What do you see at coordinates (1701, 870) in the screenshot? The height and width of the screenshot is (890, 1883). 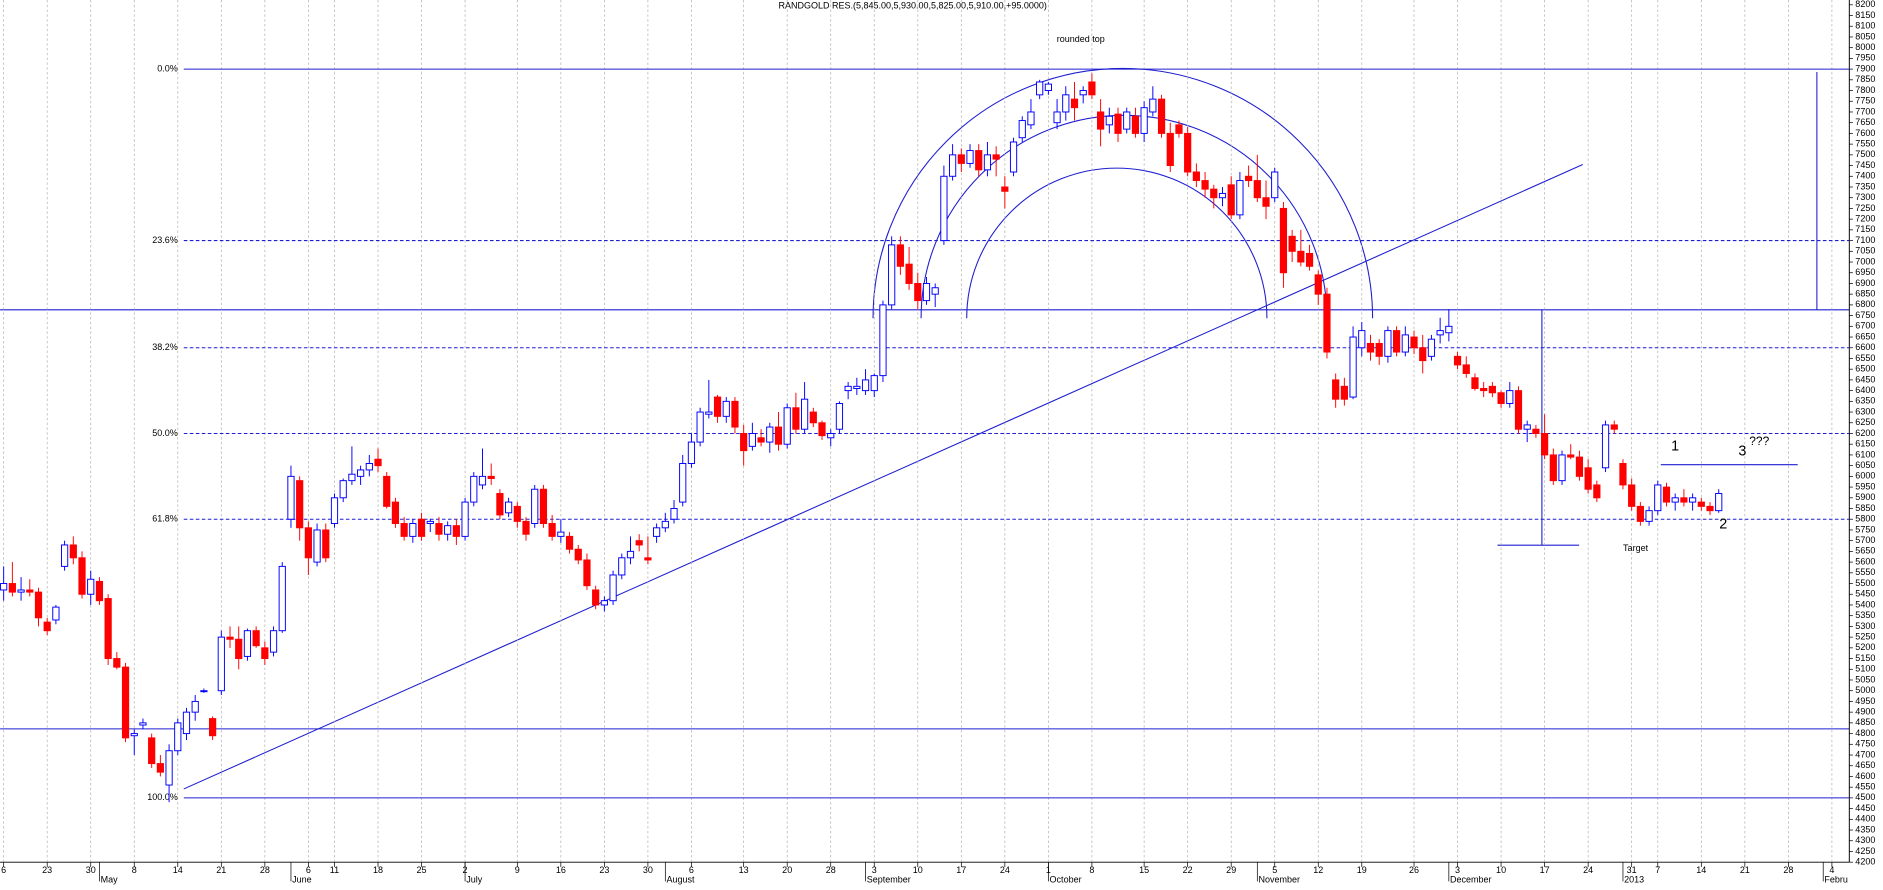 I see `x-tick-label: 14` at bounding box center [1701, 870].